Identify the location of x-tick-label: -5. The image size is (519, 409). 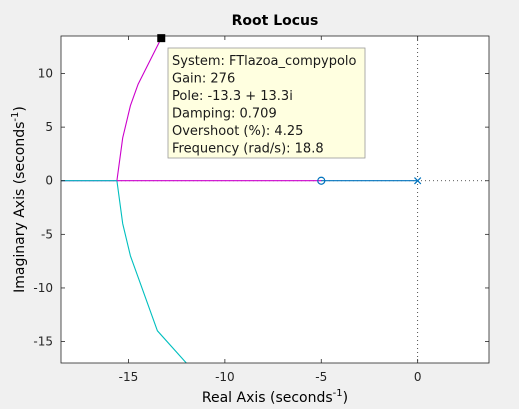
(321, 377).